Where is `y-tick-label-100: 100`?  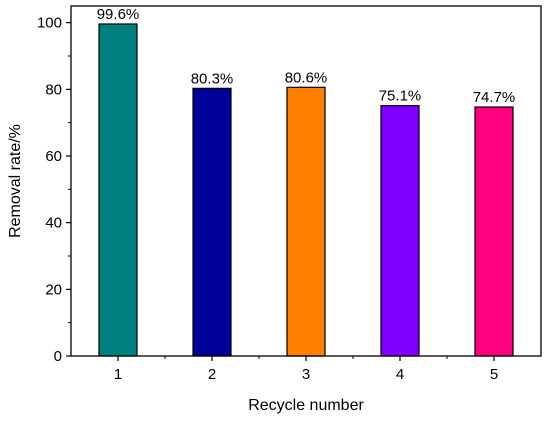 y-tick-label-100: 100 is located at coordinates (49, 23).